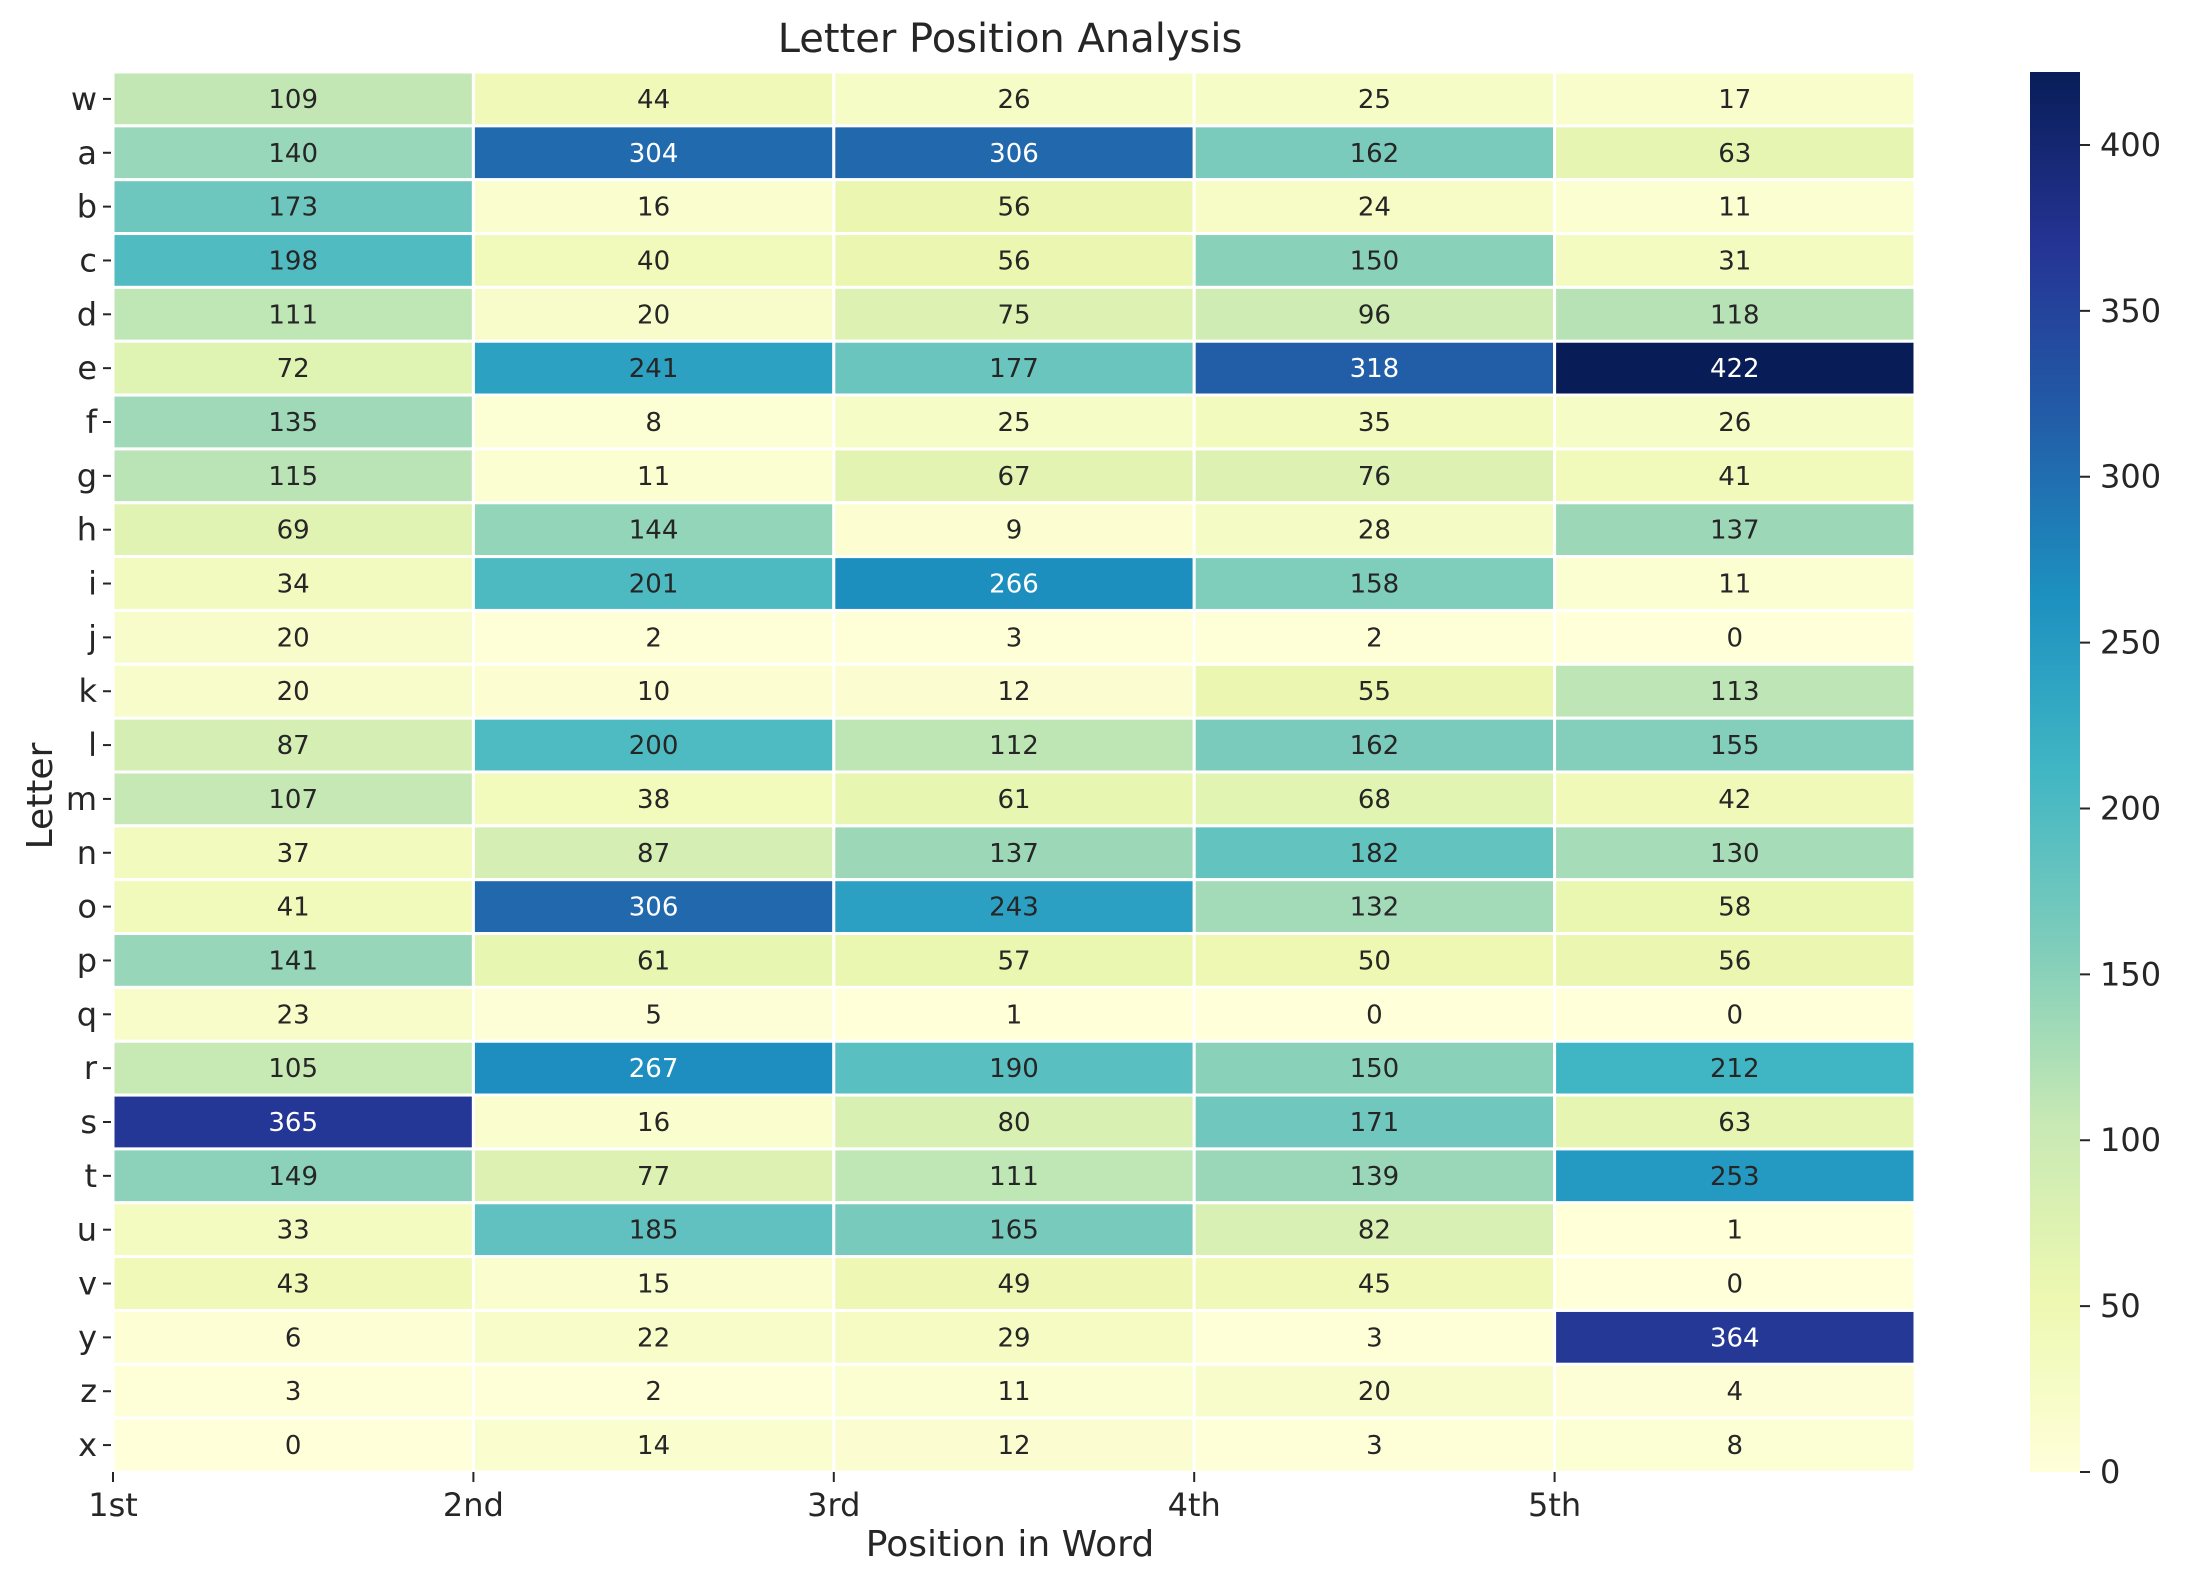 This screenshot has height=1580, width=2186. I want to click on colorbar-tick-label: 350, so click(2130, 311).